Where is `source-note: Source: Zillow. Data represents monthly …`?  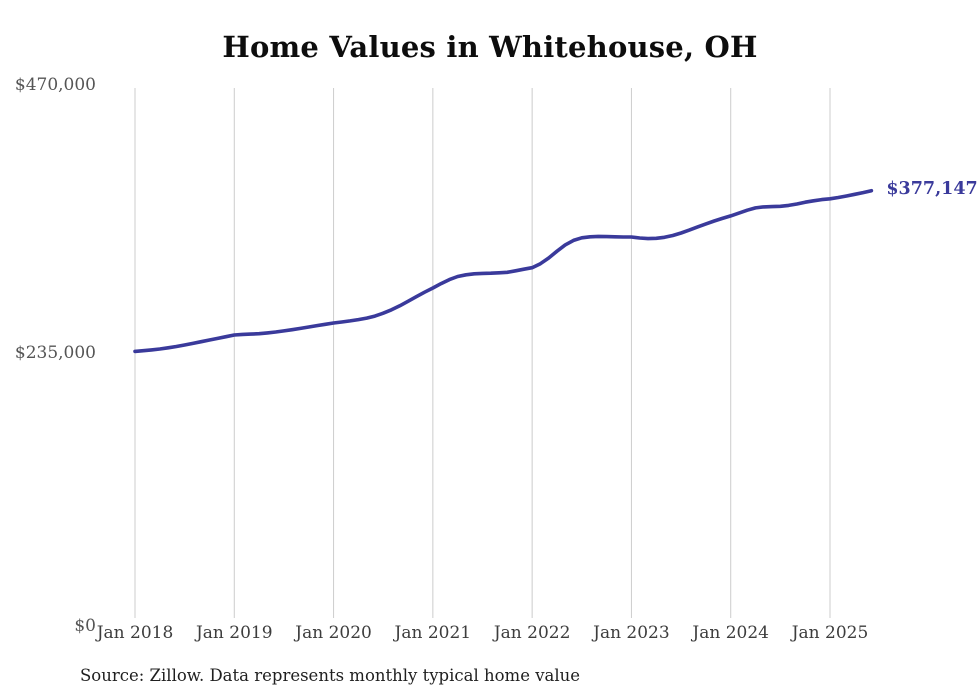
source-note: Source: Zillow. Data represents monthly … is located at coordinates (330, 675).